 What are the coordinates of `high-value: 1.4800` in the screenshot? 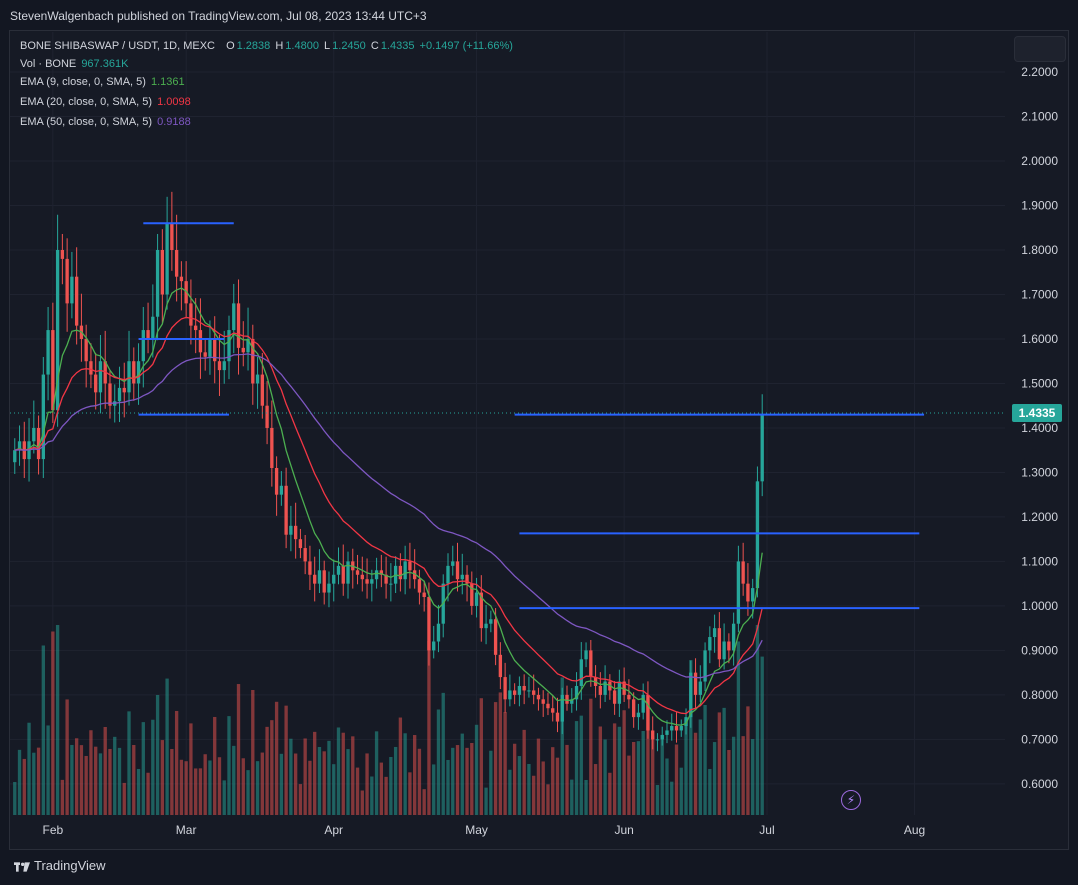 It's located at (302, 46).